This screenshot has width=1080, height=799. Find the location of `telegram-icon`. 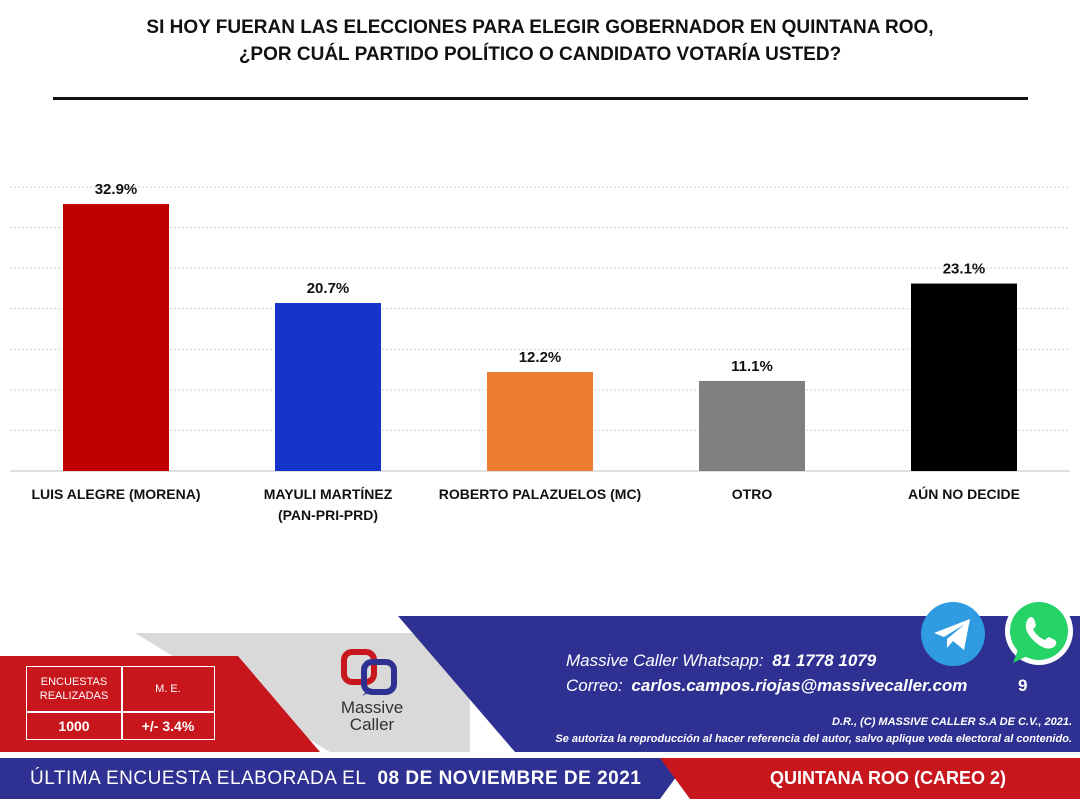

telegram-icon is located at coordinates (953, 634).